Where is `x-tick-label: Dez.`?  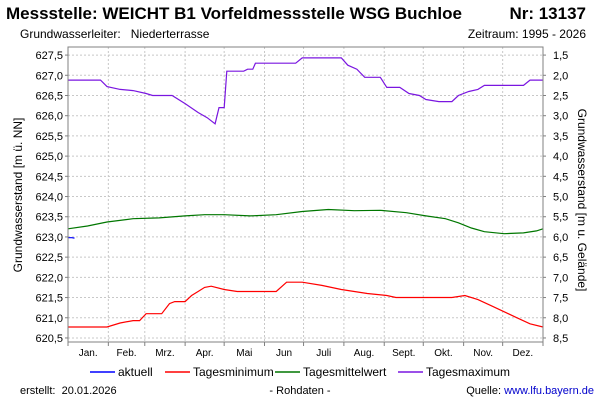 x-tick-label: Dez. is located at coordinates (523, 353).